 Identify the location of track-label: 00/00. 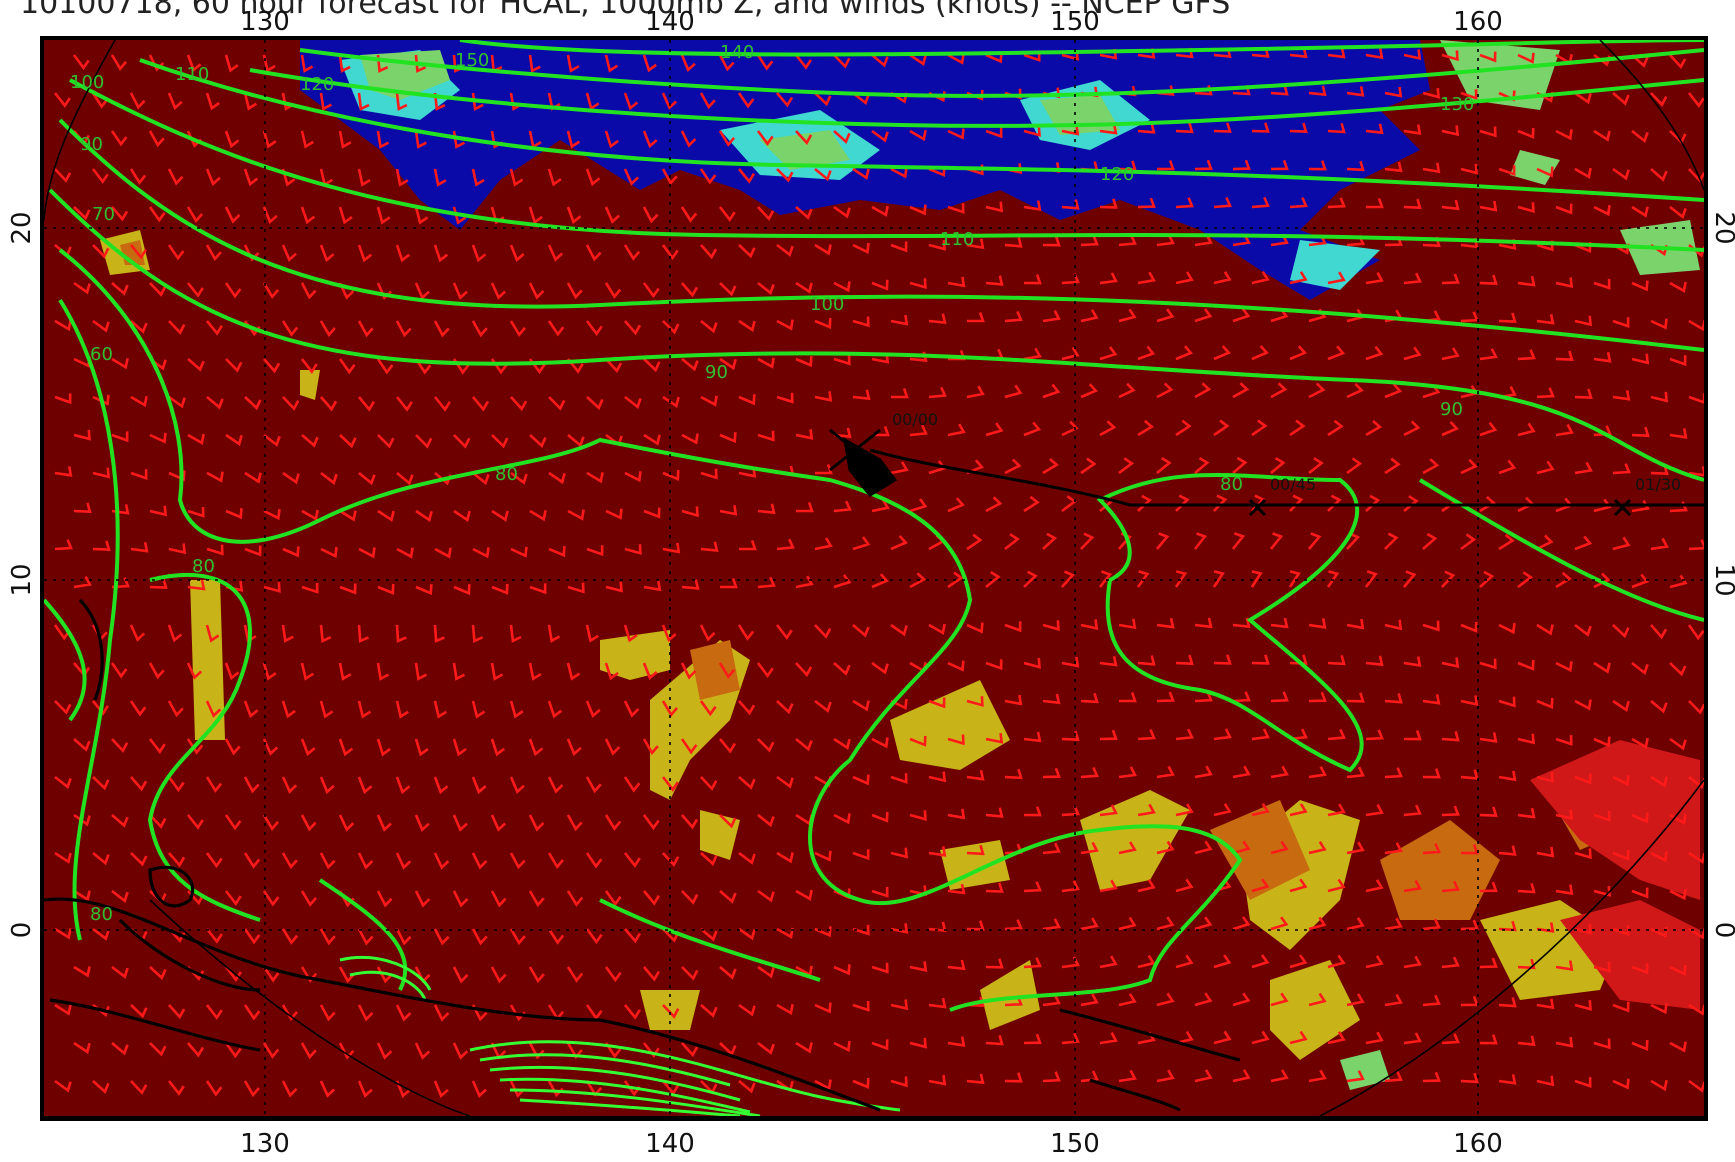
(915, 419).